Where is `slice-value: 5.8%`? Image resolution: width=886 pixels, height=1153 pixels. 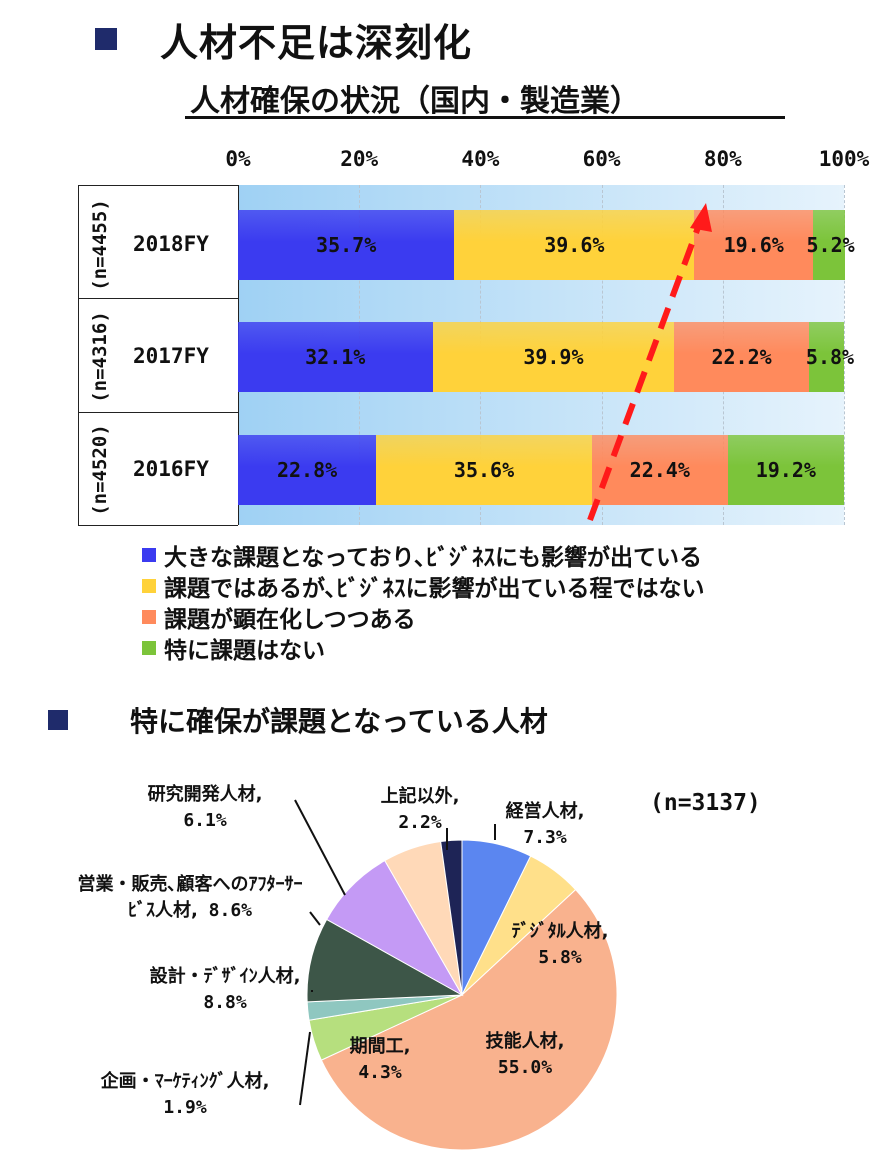 slice-value: 5.8% is located at coordinates (560, 957).